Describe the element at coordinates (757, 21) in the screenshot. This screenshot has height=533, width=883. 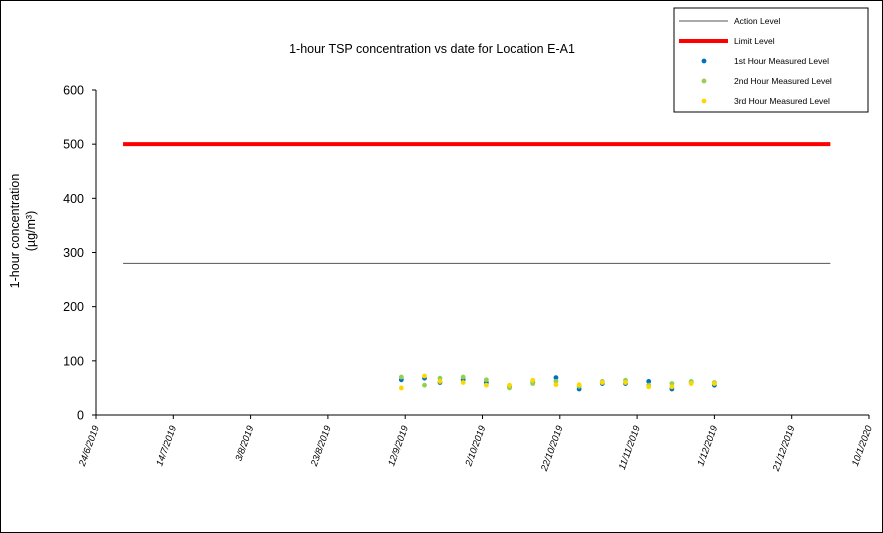
I see `legend-label-action-level: Action Level` at that location.